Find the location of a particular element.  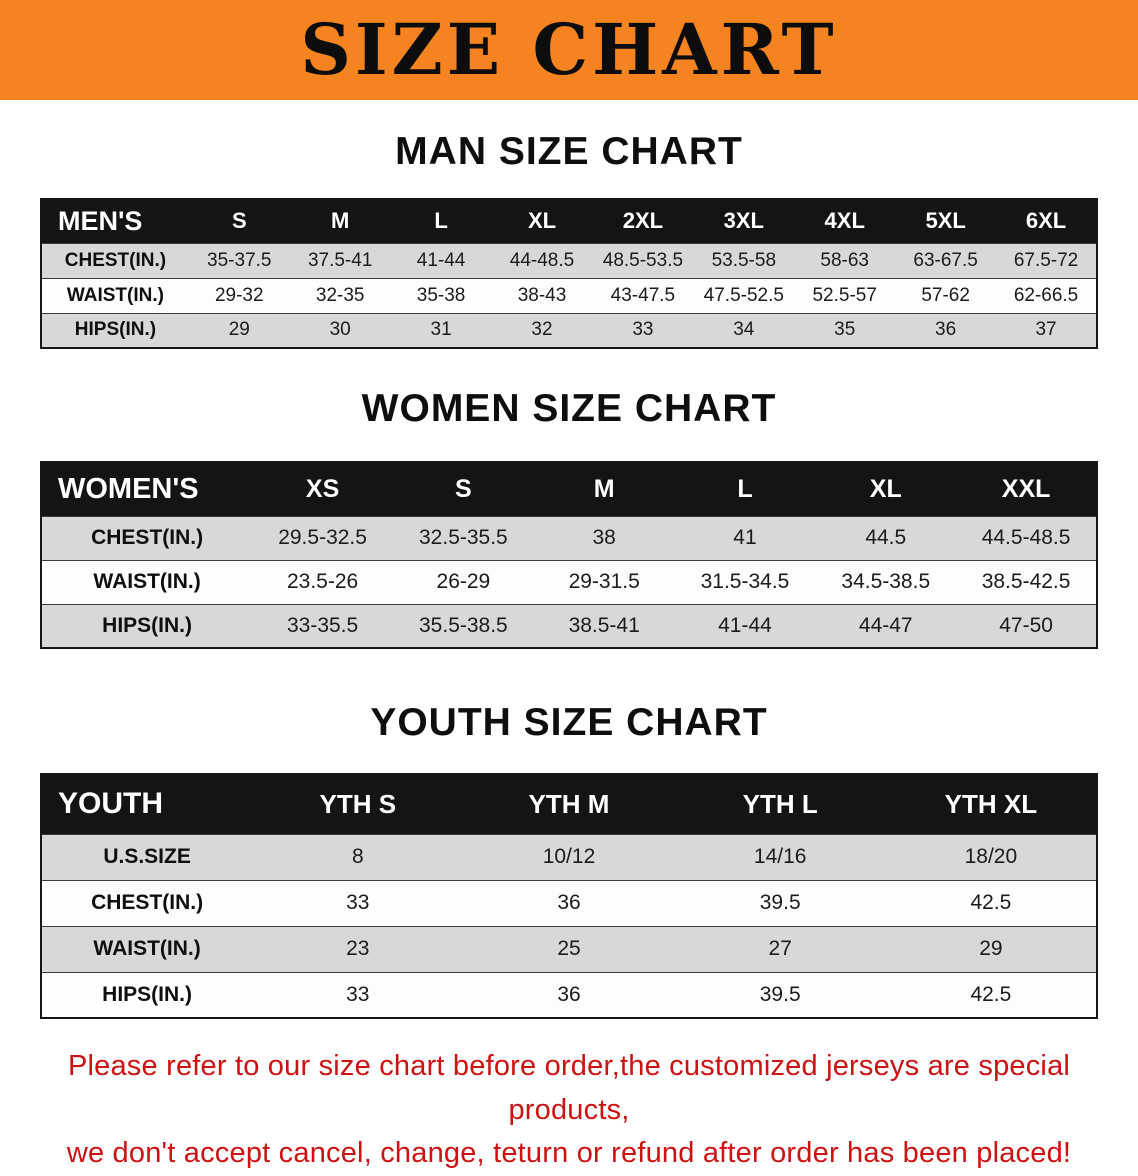

table-row: WAIST(IN.) 23 25 27 29 is located at coordinates (569, 949).